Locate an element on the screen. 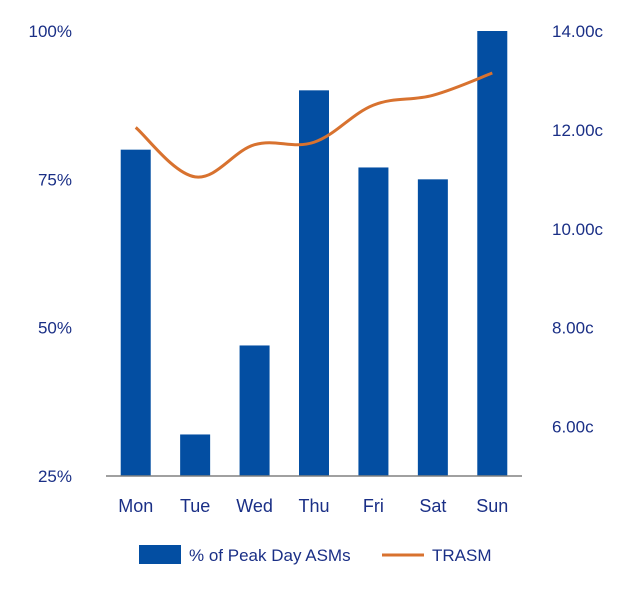 The image size is (640, 600). right-tick-label: 8.00c is located at coordinates (573, 328).